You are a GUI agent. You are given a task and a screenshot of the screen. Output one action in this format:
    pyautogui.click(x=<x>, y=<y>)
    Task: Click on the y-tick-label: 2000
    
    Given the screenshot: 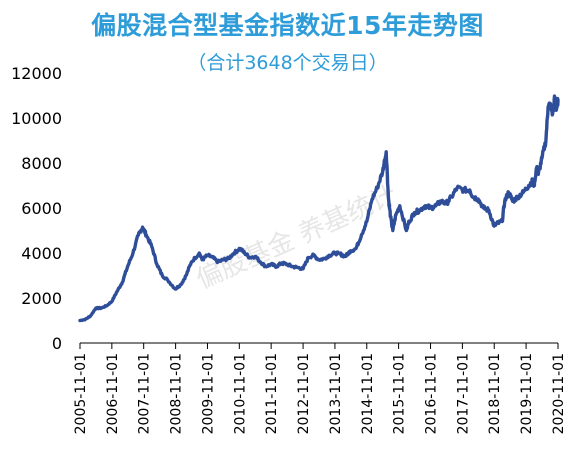 What is the action you would take?
    pyautogui.click(x=41, y=298)
    